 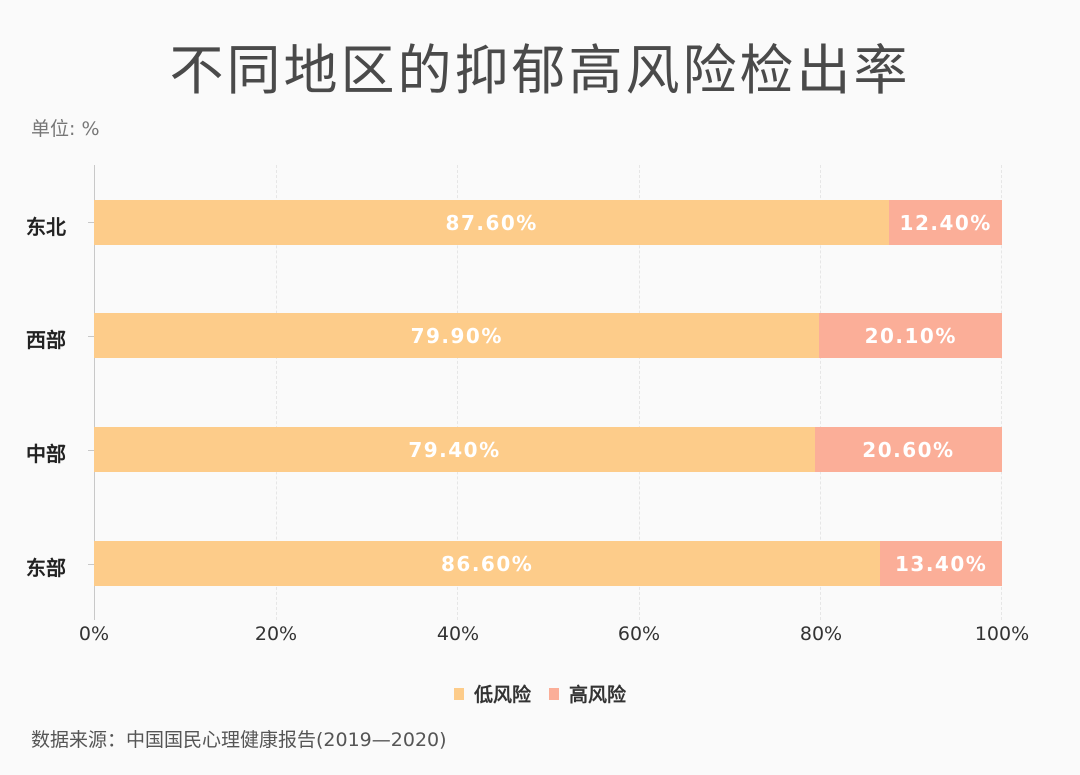 I want to click on category-label-zhongbu: 中部, so click(x=46, y=454).